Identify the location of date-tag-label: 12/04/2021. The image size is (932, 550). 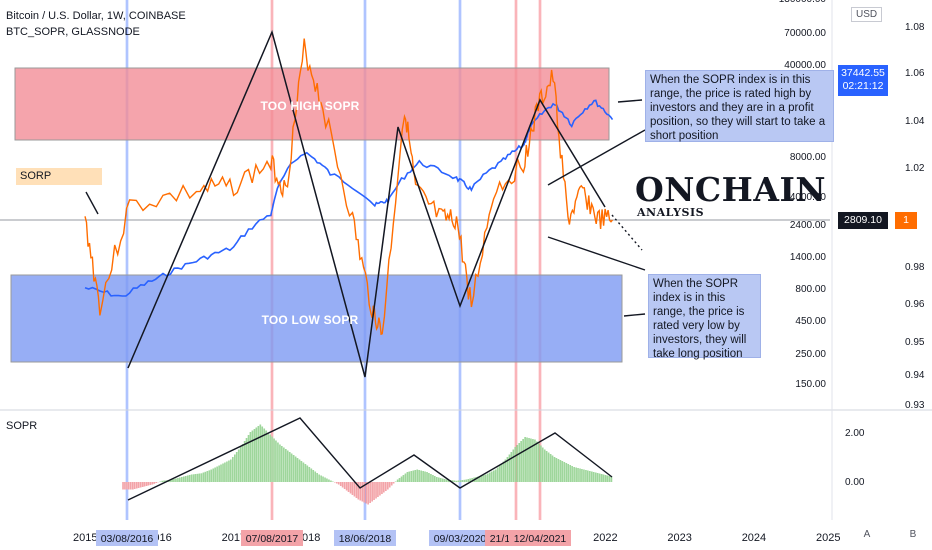
(540, 539).